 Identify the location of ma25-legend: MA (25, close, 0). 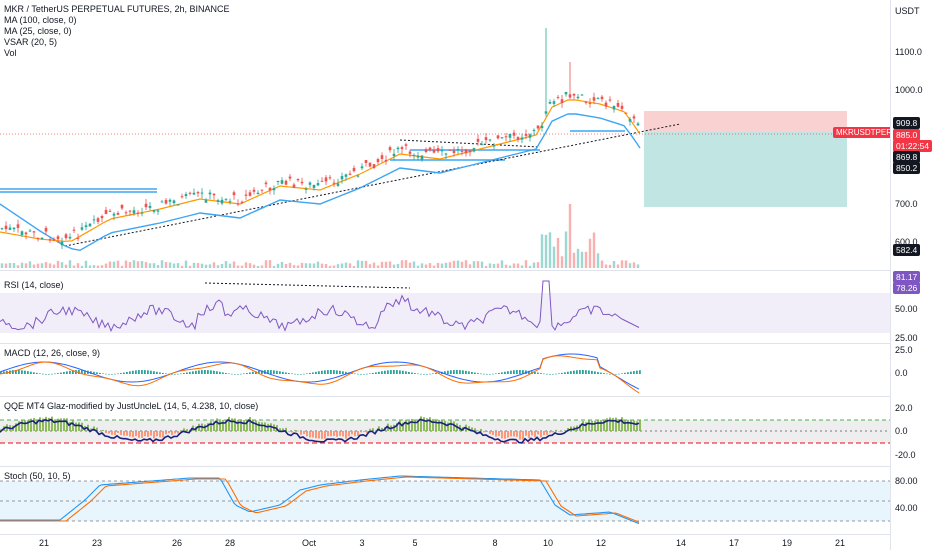
(38, 31).